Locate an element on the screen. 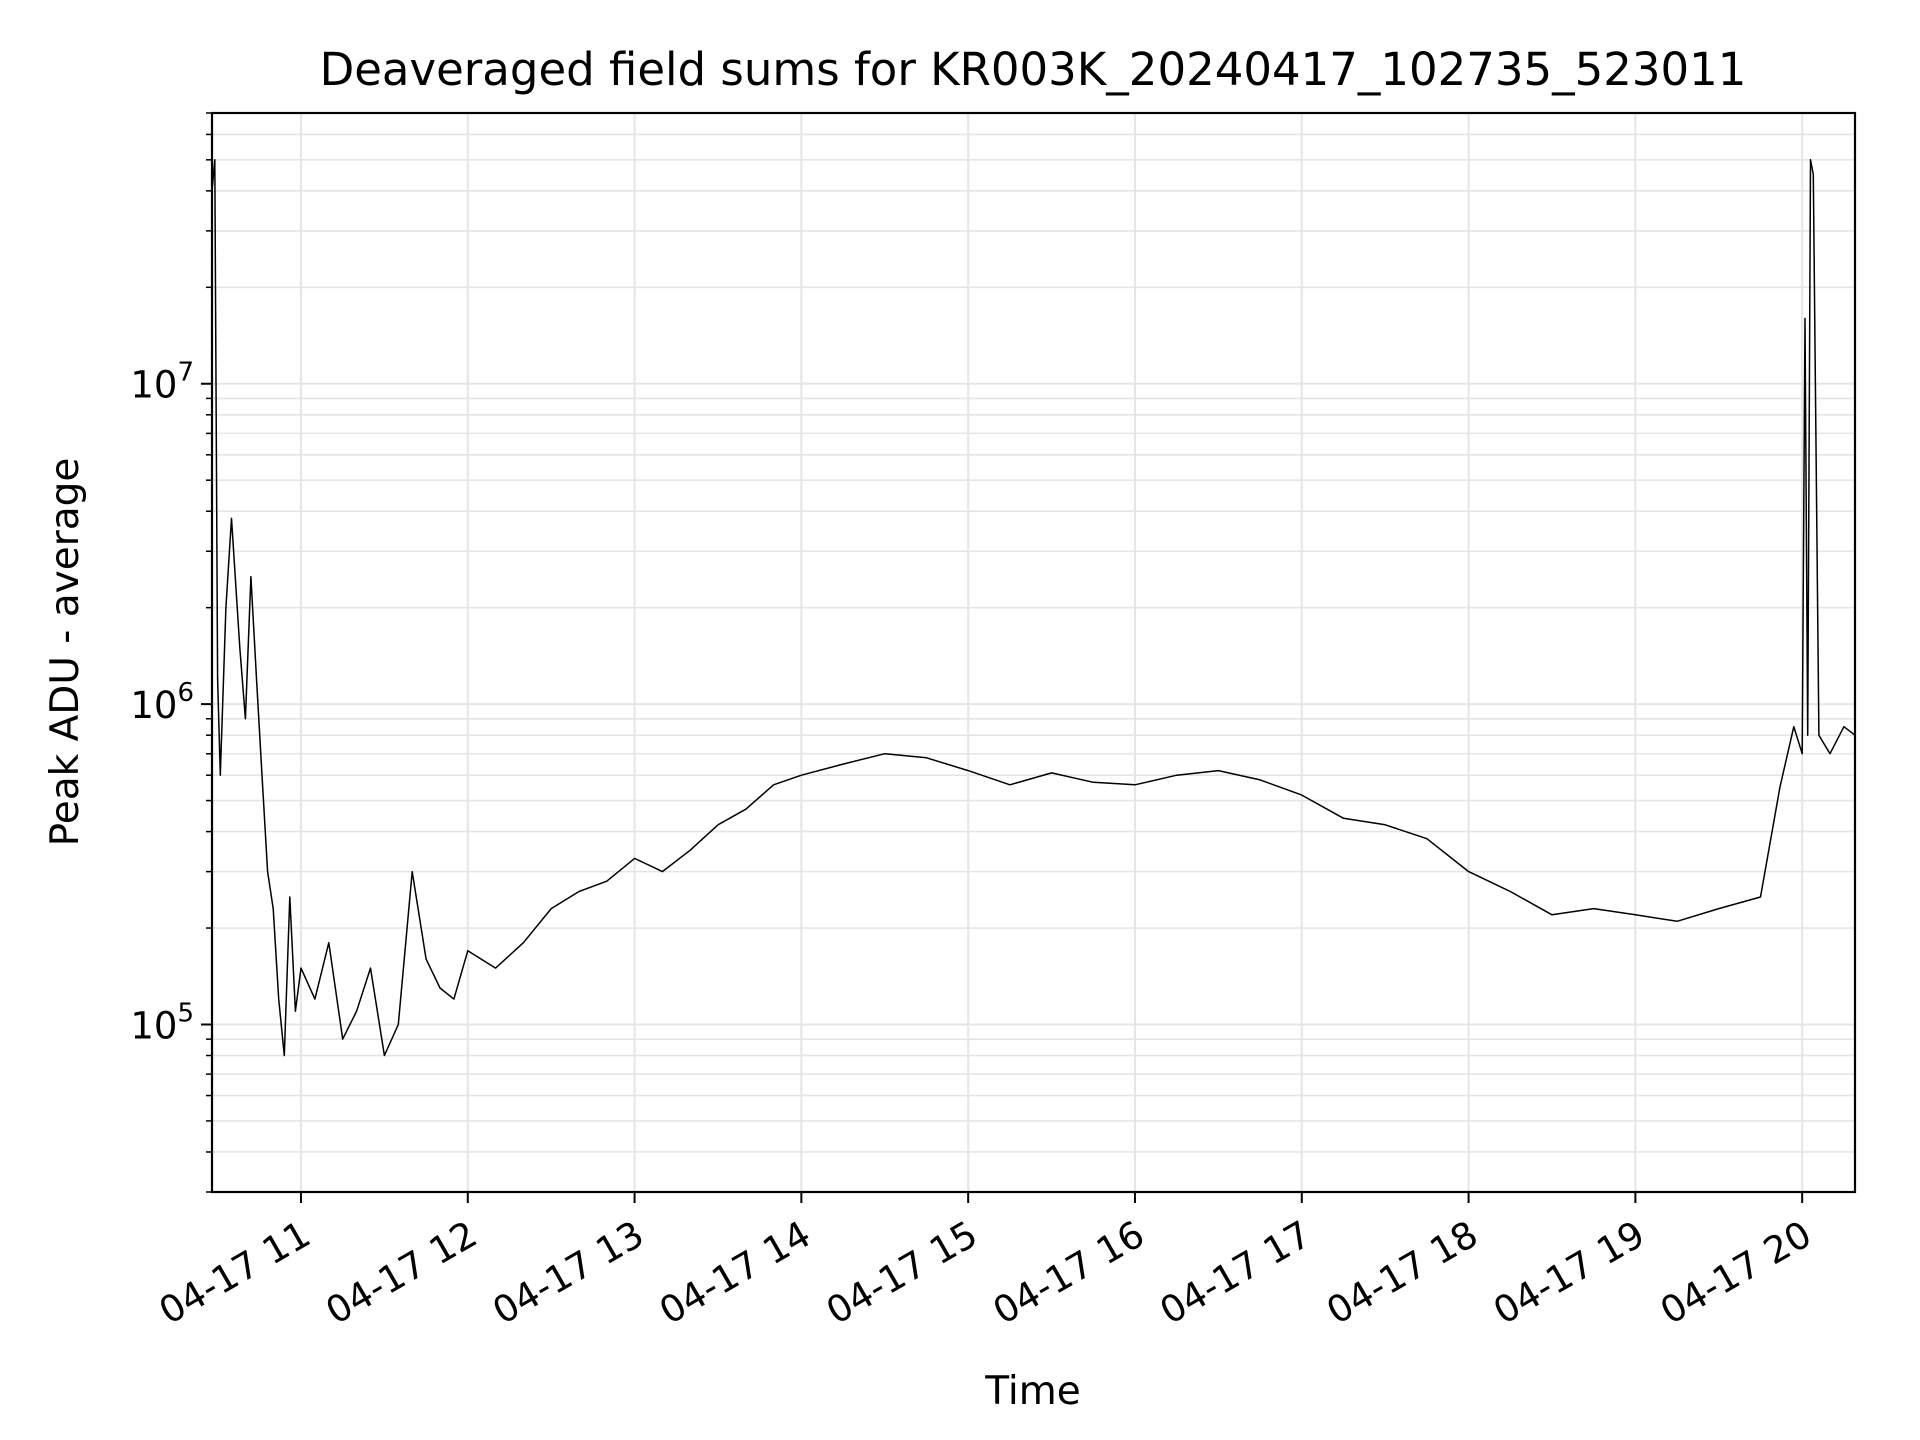 The height and width of the screenshot is (1440, 1920). y-tick-label: 10⁶ is located at coordinates (162, 702).